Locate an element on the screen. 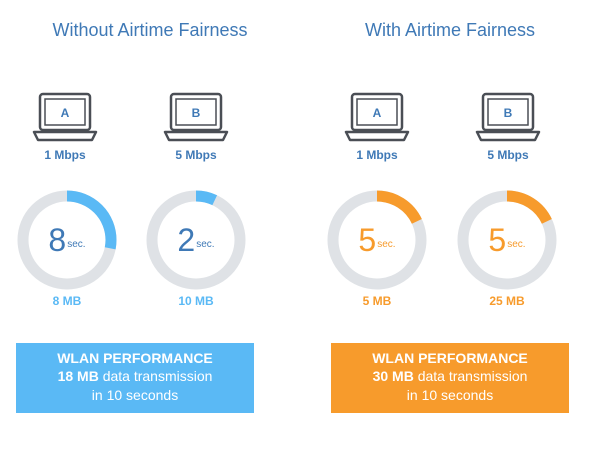 The width and height of the screenshot is (600, 450). data-amount-label: 8 MB is located at coordinates (67, 301).